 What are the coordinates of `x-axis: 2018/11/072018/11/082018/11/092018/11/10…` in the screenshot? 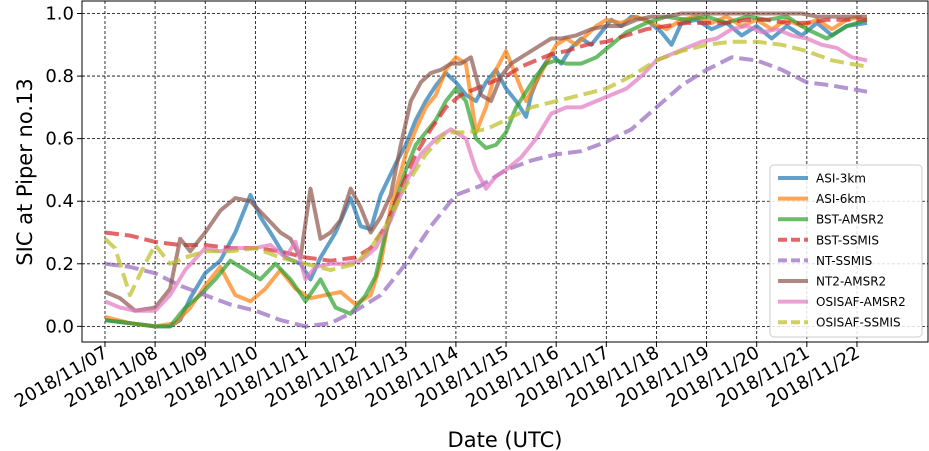 It's located at (437, 377).